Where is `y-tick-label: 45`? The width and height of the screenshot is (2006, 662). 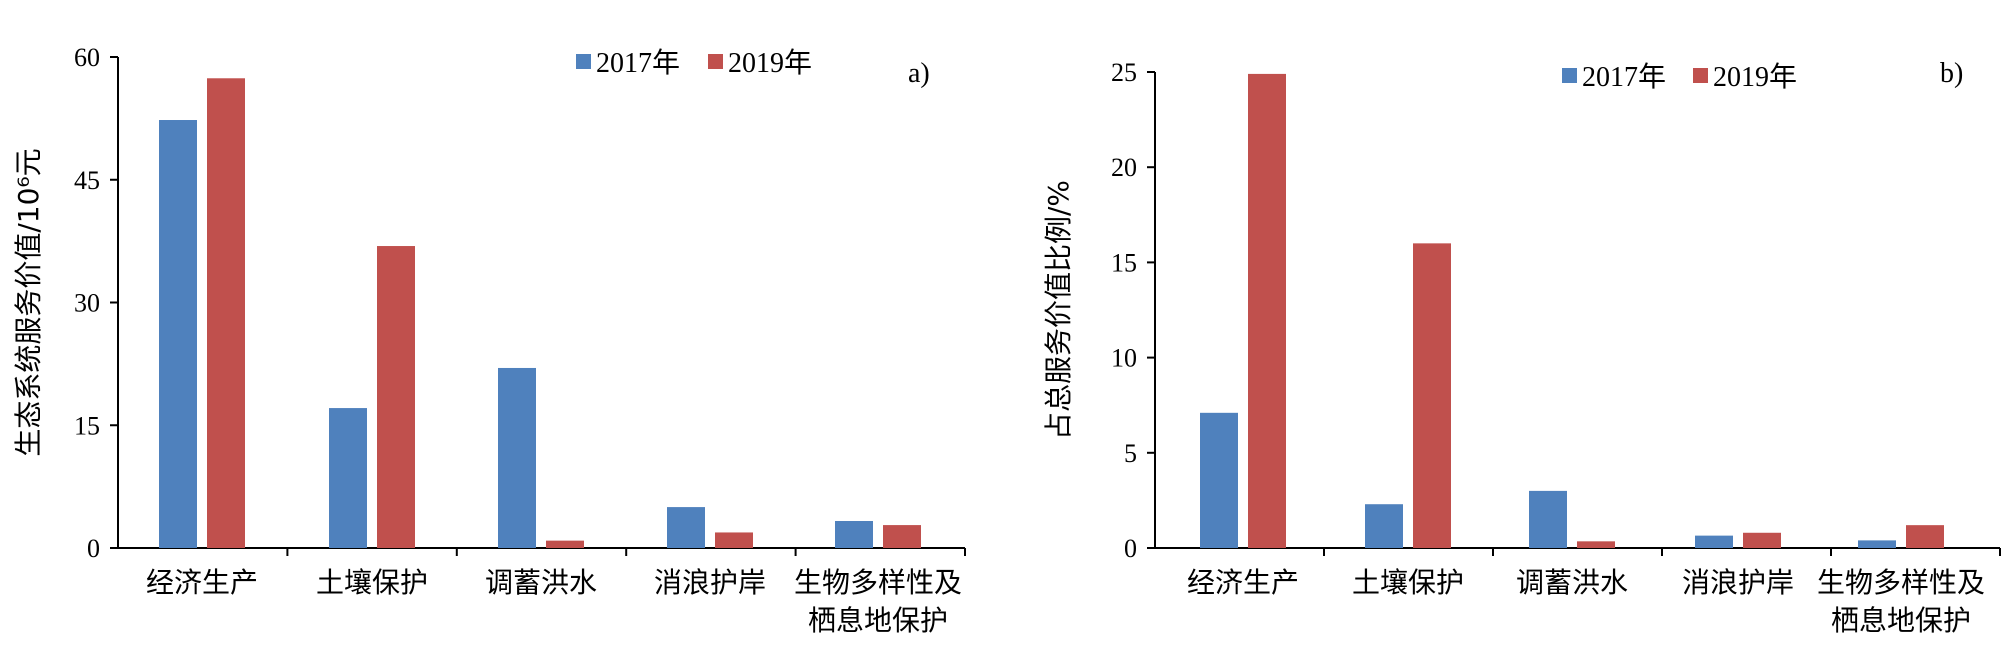 y-tick-label: 45 is located at coordinates (87, 180).